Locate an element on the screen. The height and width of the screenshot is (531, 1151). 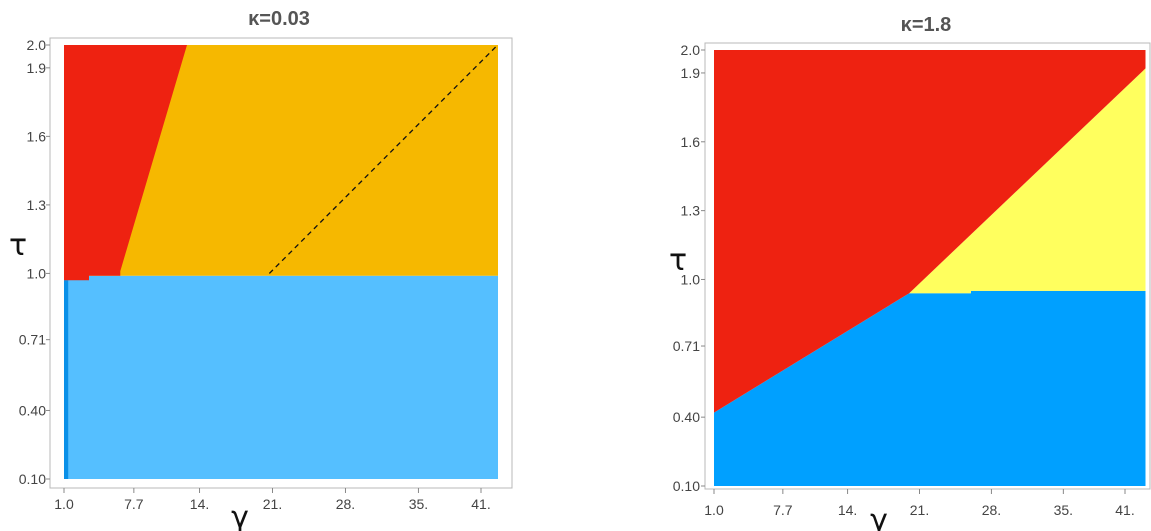
region-red is located at coordinates (125, 163).